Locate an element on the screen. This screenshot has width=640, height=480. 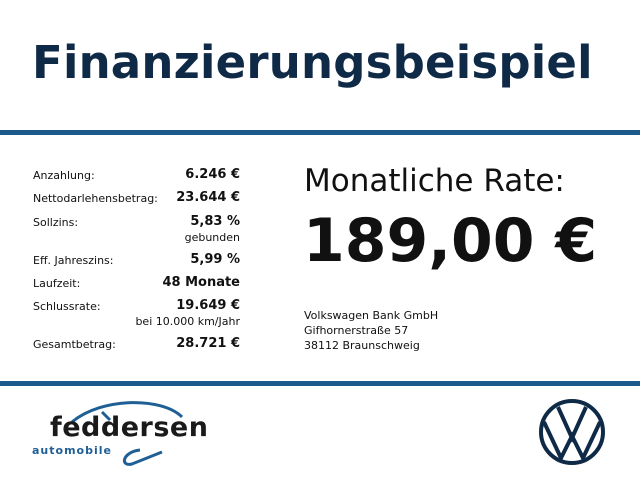
lender-name: Volkswagen Bank GmbH is located at coordinates (371, 315).